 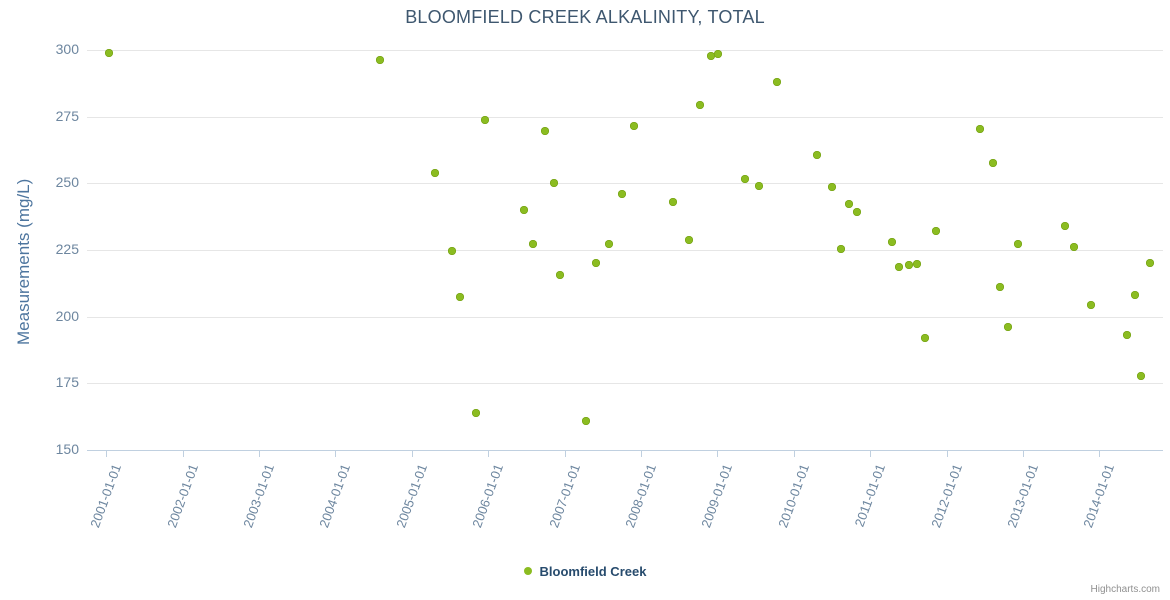 What do you see at coordinates (946, 496) in the screenshot?
I see `x-axis-tick-label: 2012-01-01` at bounding box center [946, 496].